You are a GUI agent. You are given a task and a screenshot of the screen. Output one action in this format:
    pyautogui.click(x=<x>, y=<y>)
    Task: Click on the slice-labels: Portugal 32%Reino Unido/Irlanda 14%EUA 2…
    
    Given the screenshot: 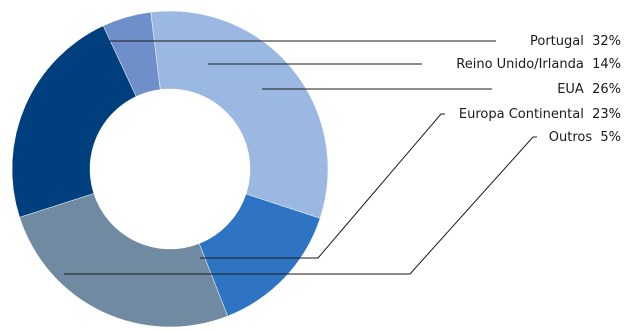 What is the action you would take?
    pyautogui.click(x=538, y=89)
    